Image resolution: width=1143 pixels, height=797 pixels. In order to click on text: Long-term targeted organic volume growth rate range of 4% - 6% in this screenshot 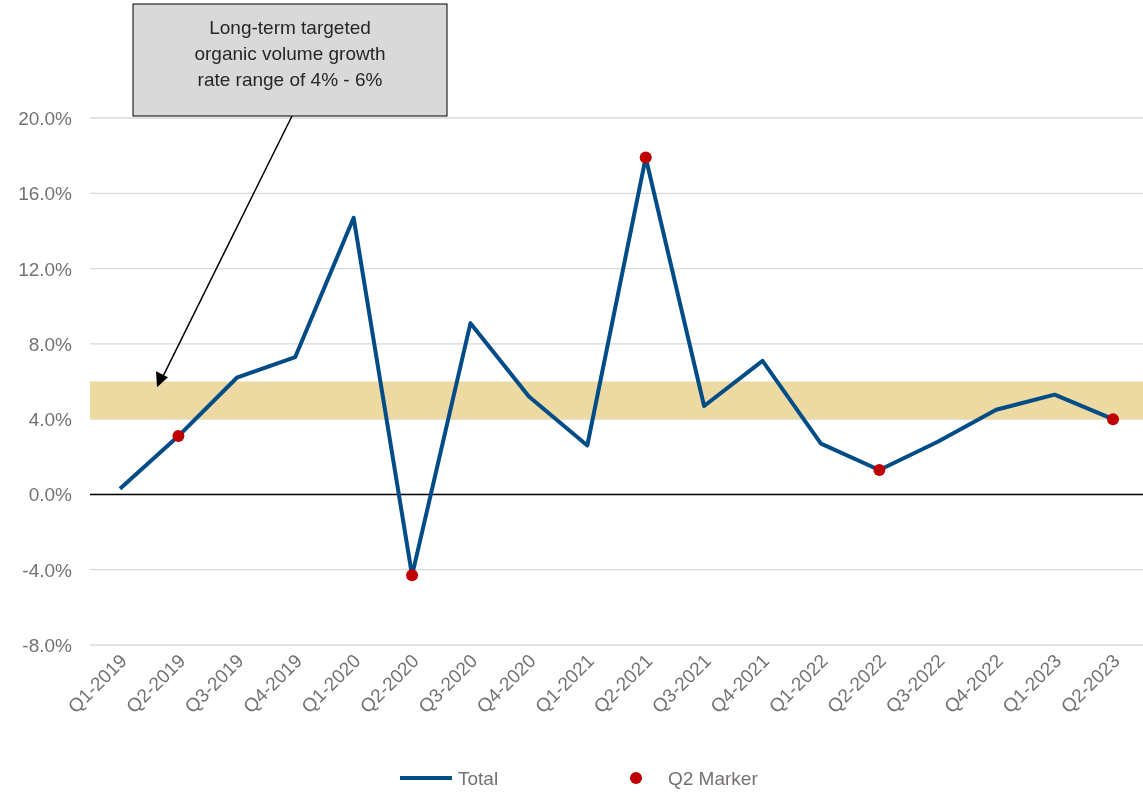, I will do `click(290, 53)`.